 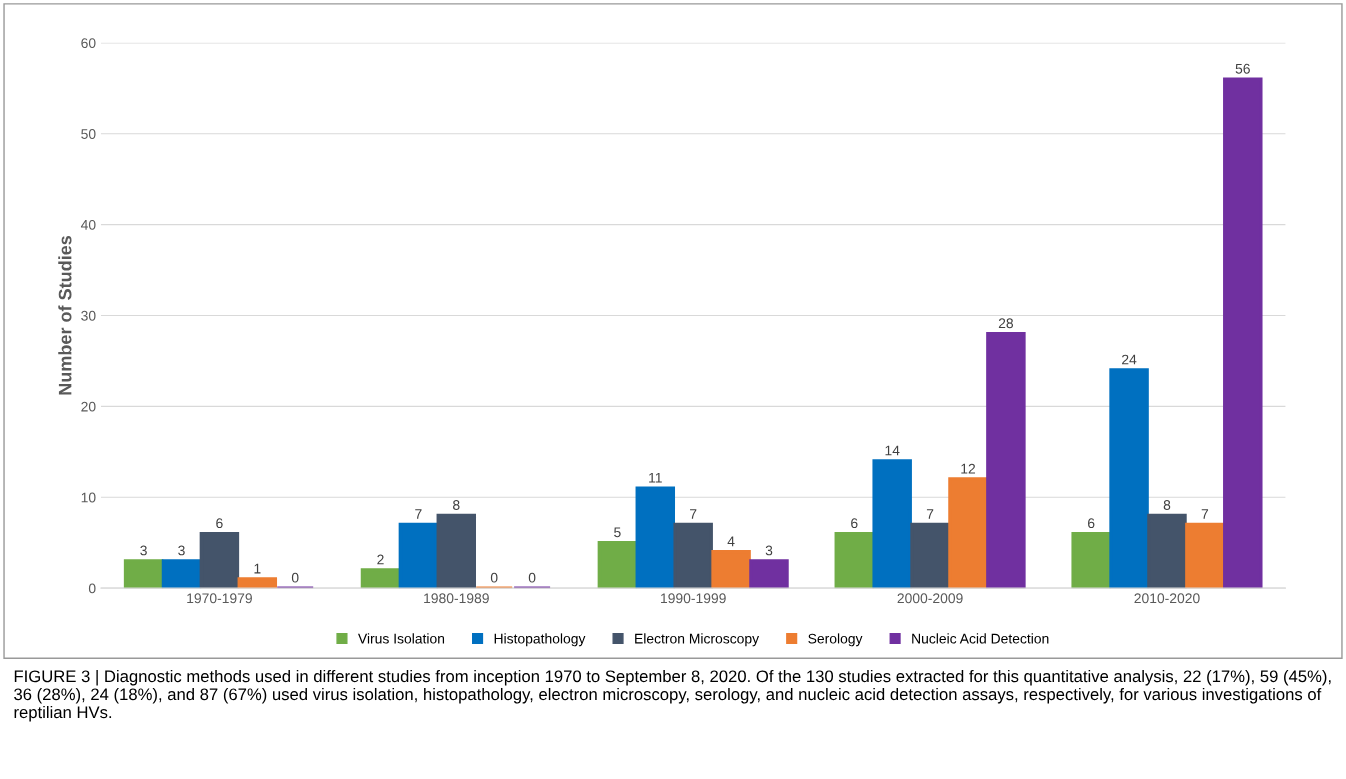 I want to click on legend-label: Serology, so click(x=835, y=640).